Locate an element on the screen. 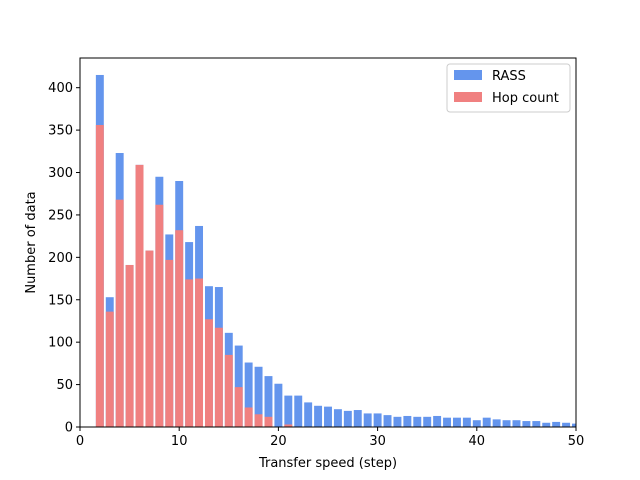 The image size is (640, 480). legend-label-hop-count: Hop count is located at coordinates (525, 98).